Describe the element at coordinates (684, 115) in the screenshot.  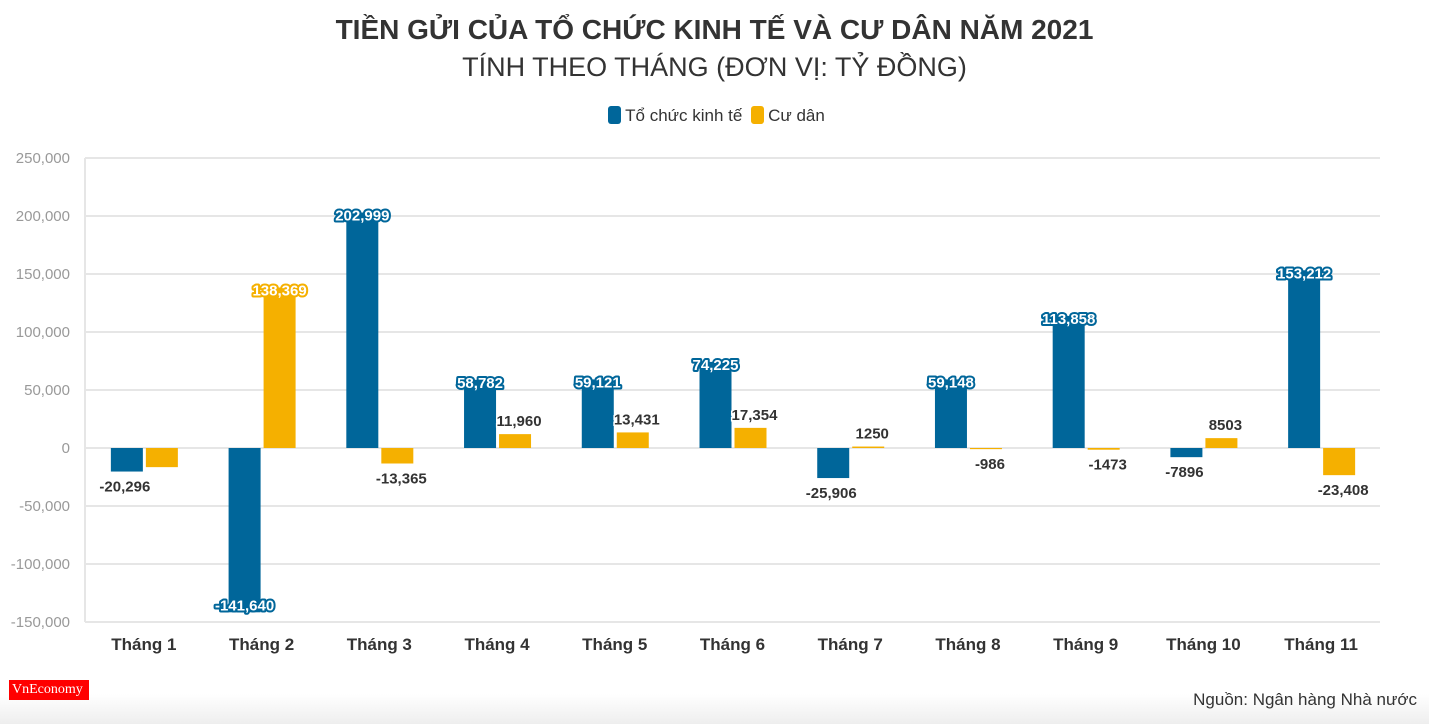
I see `legend-label-0: Tổ chức kinh tế` at that location.